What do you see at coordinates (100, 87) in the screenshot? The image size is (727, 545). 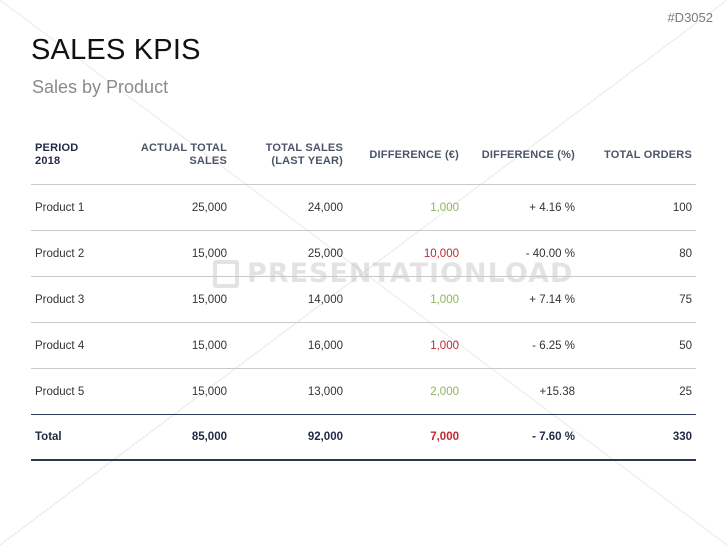 I see `page-subtitle: Sales by Product` at bounding box center [100, 87].